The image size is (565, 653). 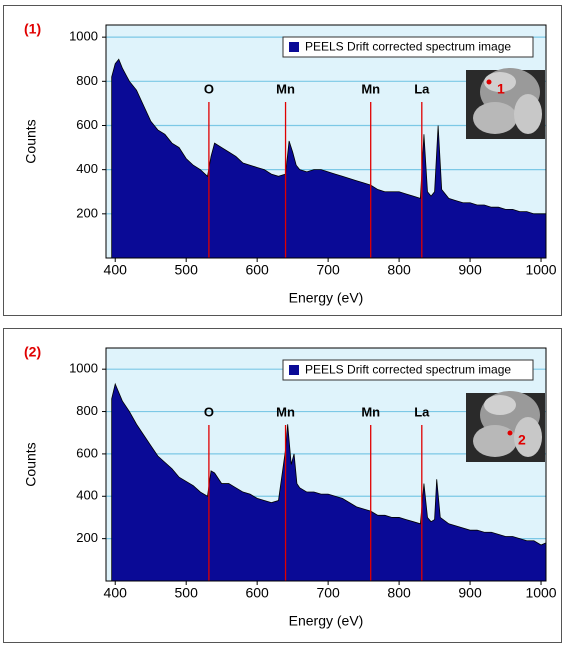 I want to click on panel-label: (1), so click(x=32, y=29).